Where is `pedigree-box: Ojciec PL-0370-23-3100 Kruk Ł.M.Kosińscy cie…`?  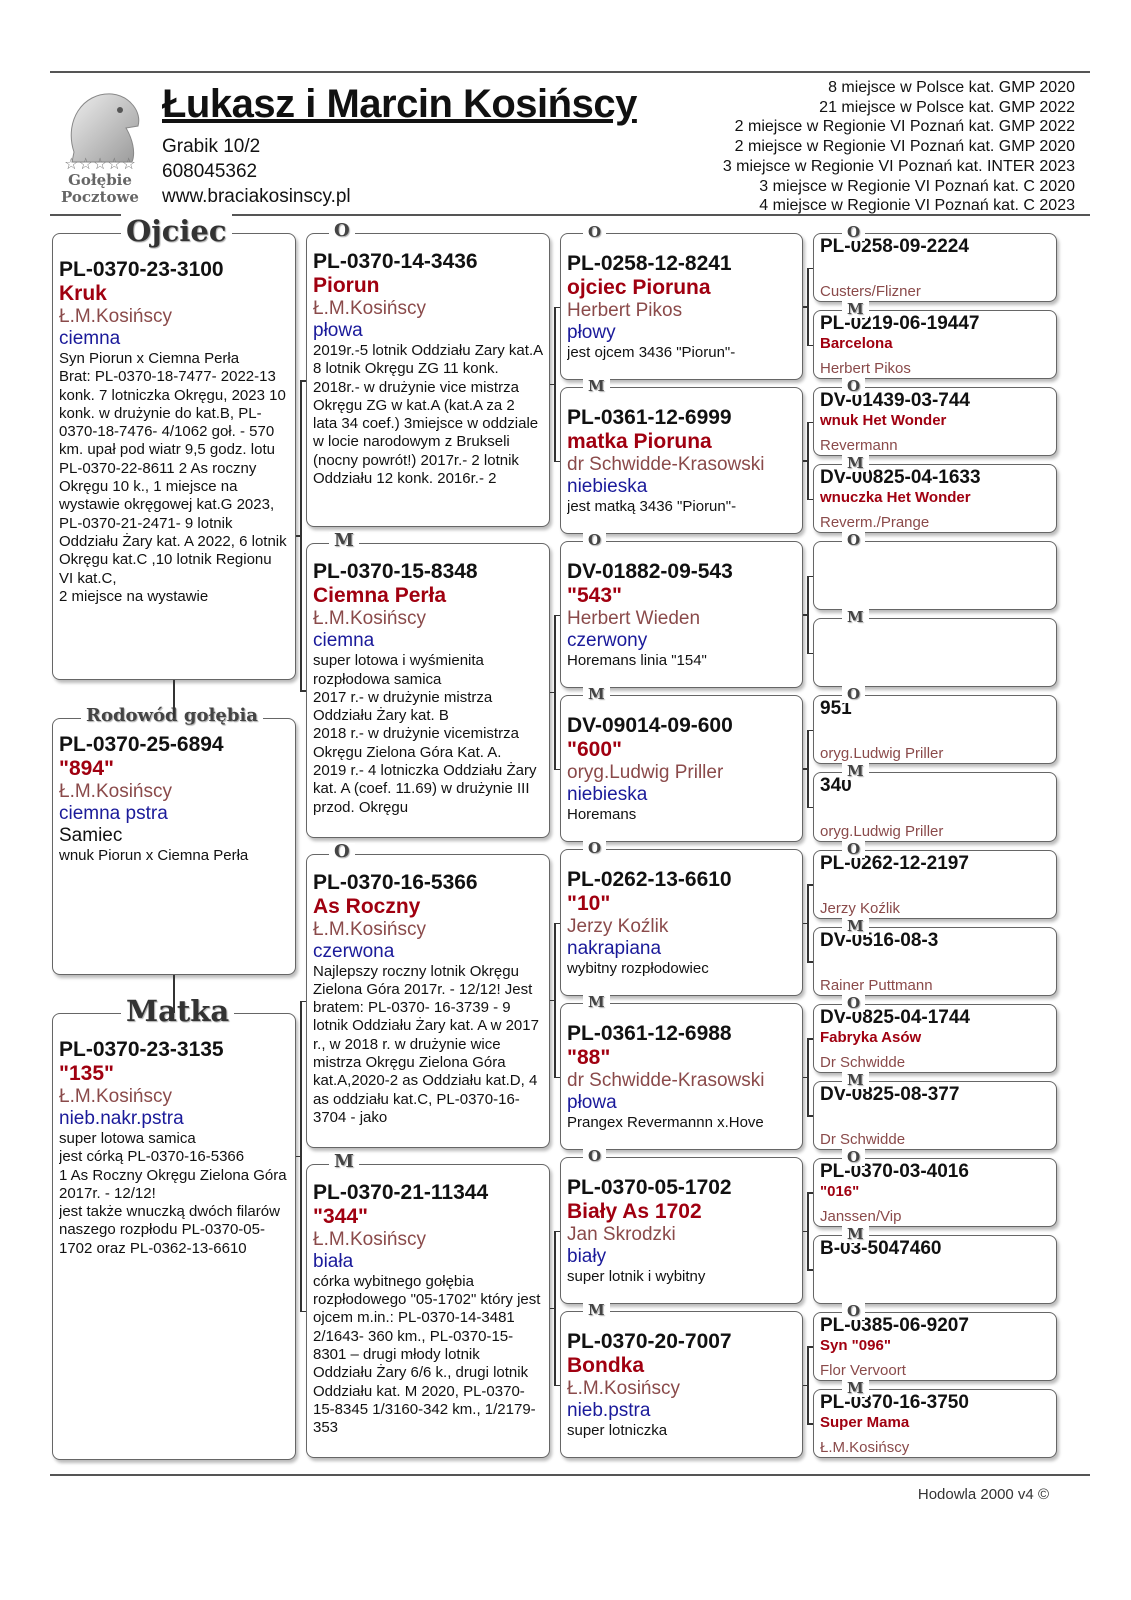
pedigree-box: Ojciec PL-0370-23-3100 Kruk Ł.M.Kosińscy cie… is located at coordinates (174, 447).